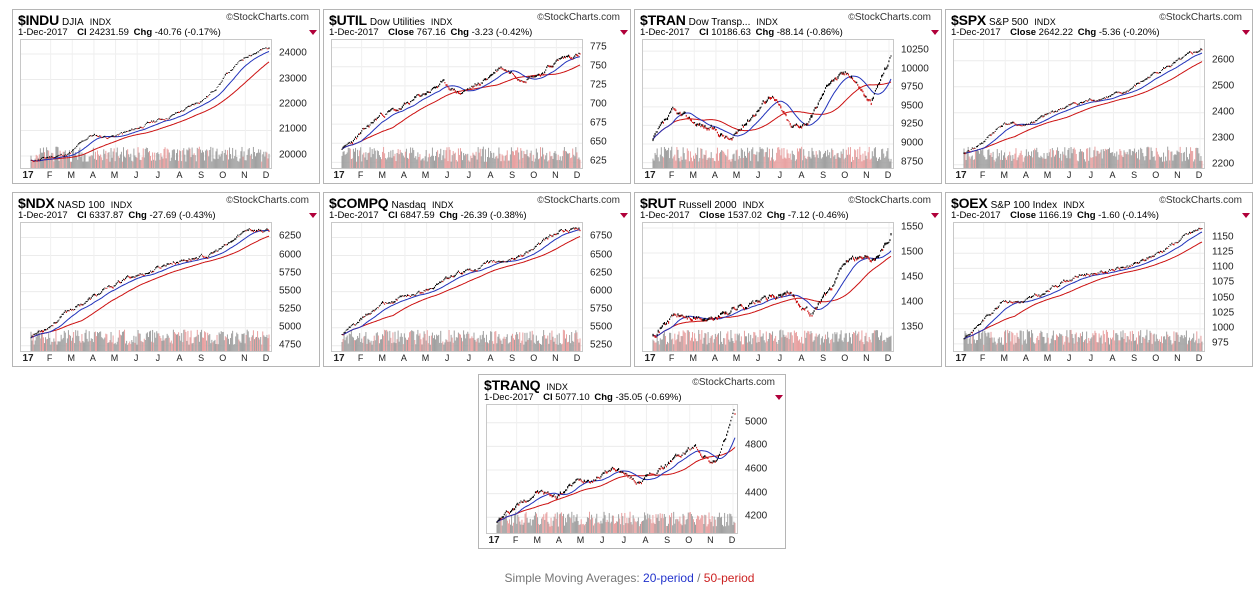  What do you see at coordinates (201, 175) in the screenshot?
I see `x-tick-label: S` at bounding box center [201, 175].